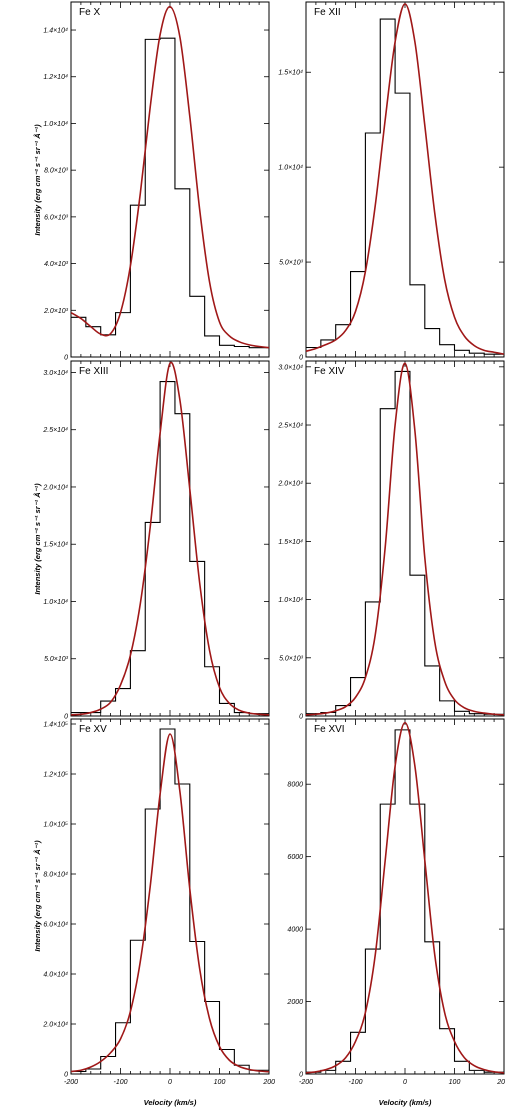 Image resolution: width=506 pixels, height=1111 pixels. Describe the element at coordinates (329, 729) in the screenshot. I see `panel-ion-label: Fe XVI` at that location.